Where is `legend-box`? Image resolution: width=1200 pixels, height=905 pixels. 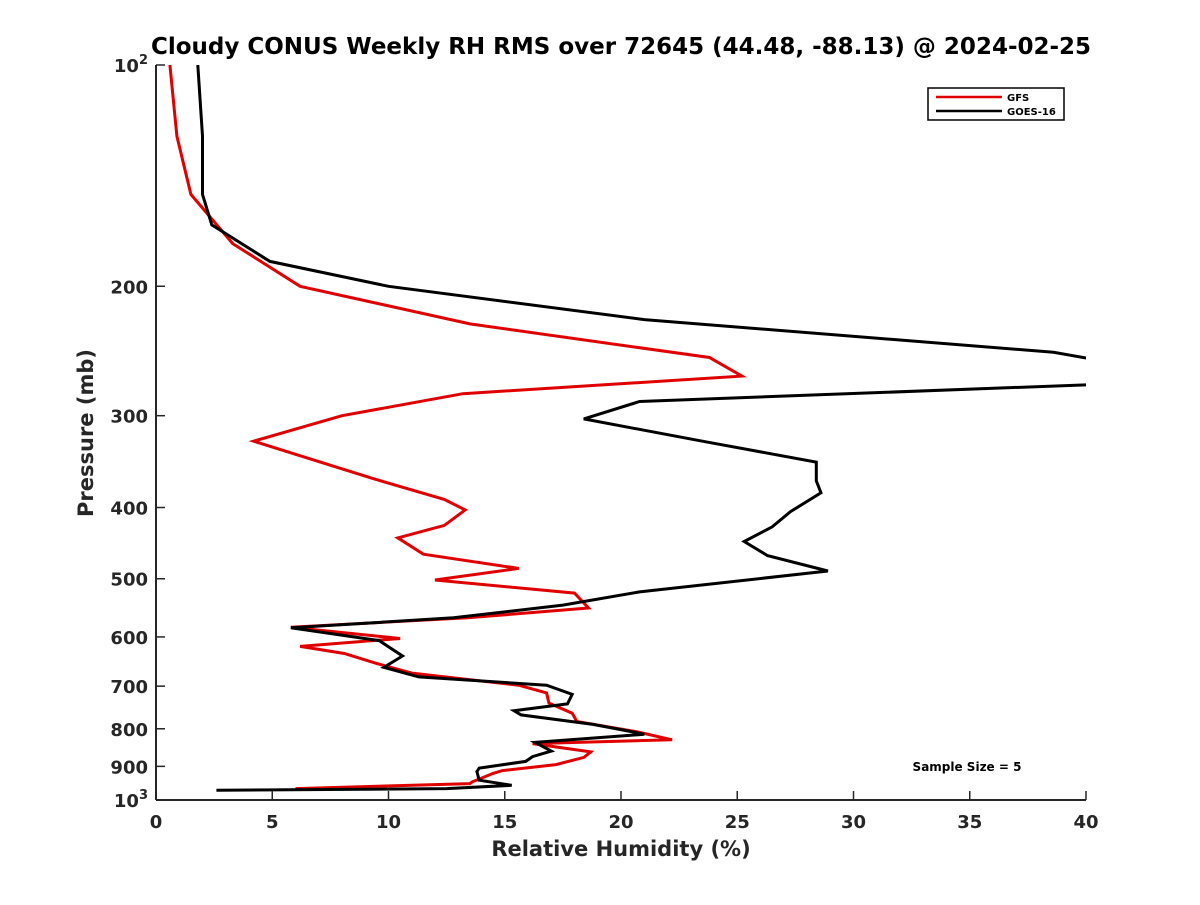
legend-box is located at coordinates (996, 104).